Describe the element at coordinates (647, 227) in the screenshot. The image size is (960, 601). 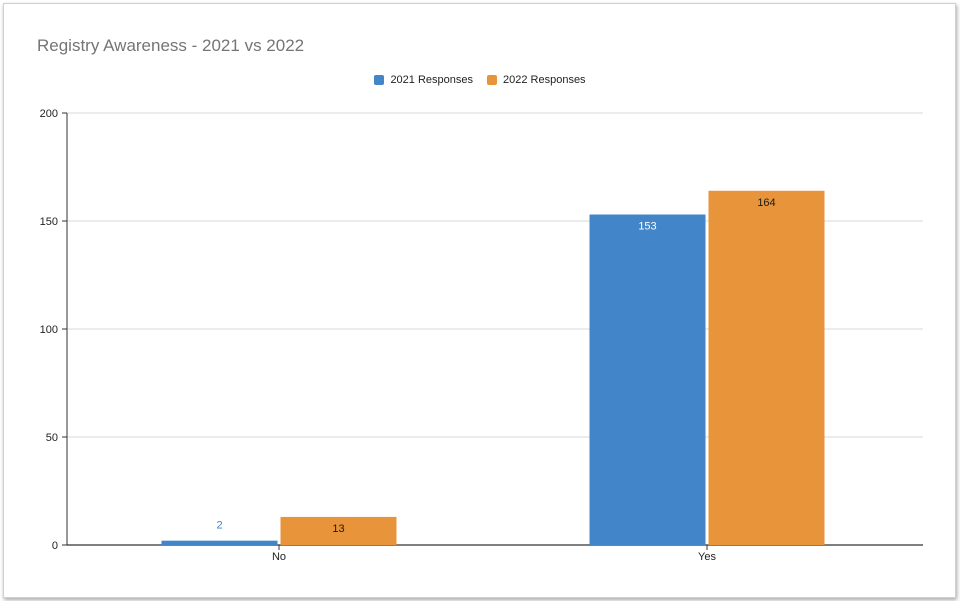
I see `data-label-yes-series-0: 153` at that location.